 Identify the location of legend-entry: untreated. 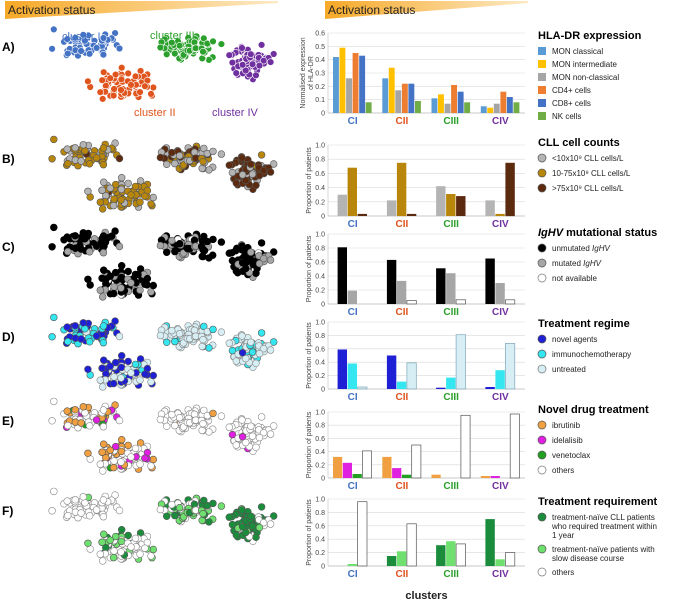
(569, 369).